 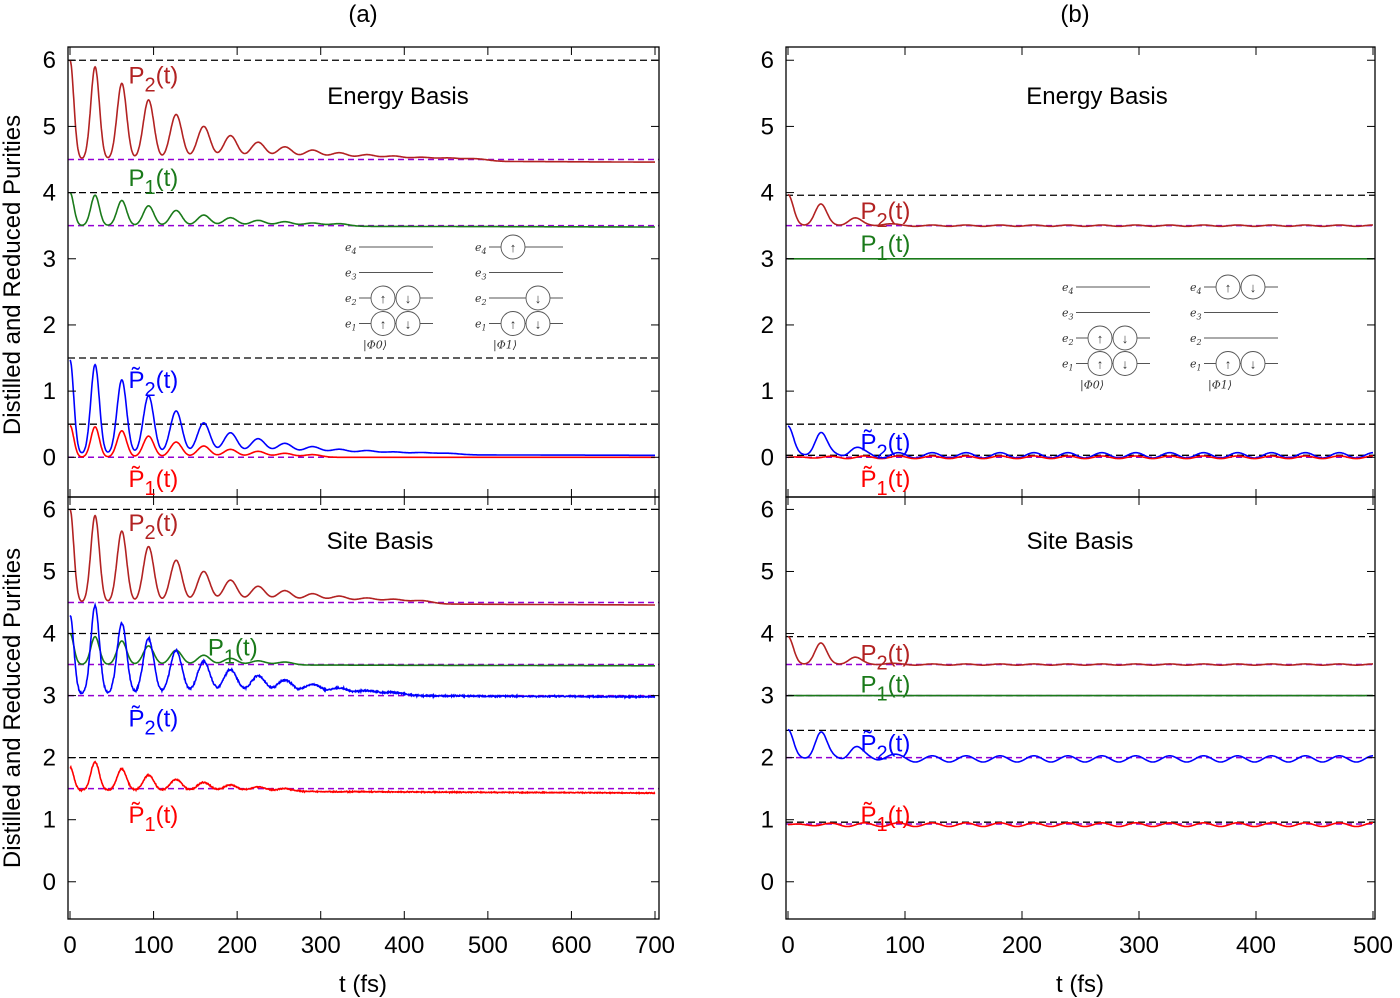 What do you see at coordinates (1071, 368) in the screenshot?
I see `level-subscript: 1` at bounding box center [1071, 368].